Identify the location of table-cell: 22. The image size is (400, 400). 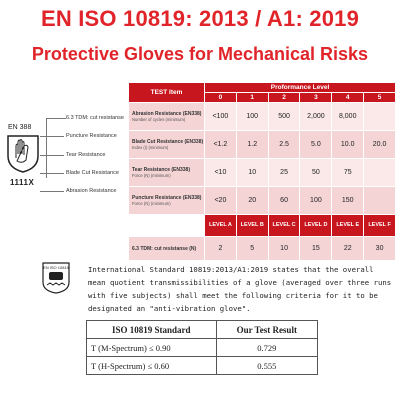
(348, 248).